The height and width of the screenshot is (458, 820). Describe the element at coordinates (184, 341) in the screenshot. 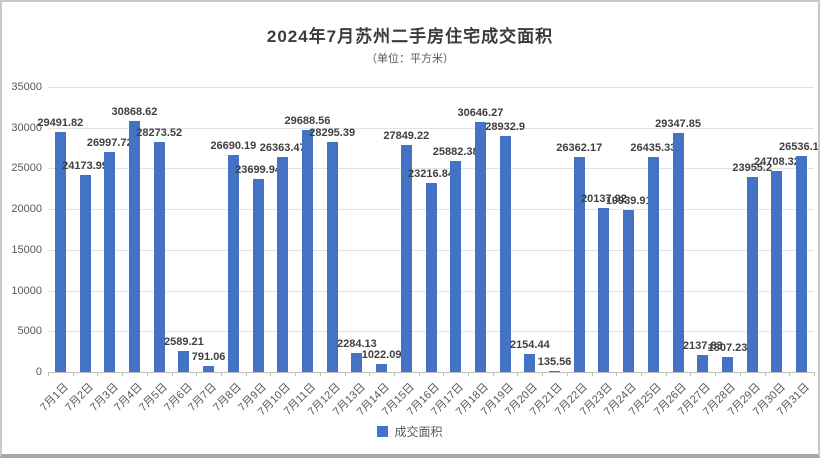

I see `bar-value-label: 2589.21` at that location.